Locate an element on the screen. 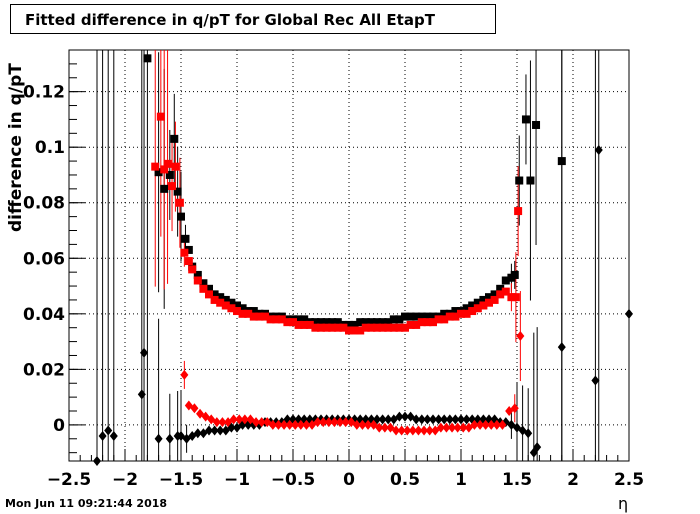 The height and width of the screenshot is (514, 700). y-tick-label: 0.1 is located at coordinates (50, 148).